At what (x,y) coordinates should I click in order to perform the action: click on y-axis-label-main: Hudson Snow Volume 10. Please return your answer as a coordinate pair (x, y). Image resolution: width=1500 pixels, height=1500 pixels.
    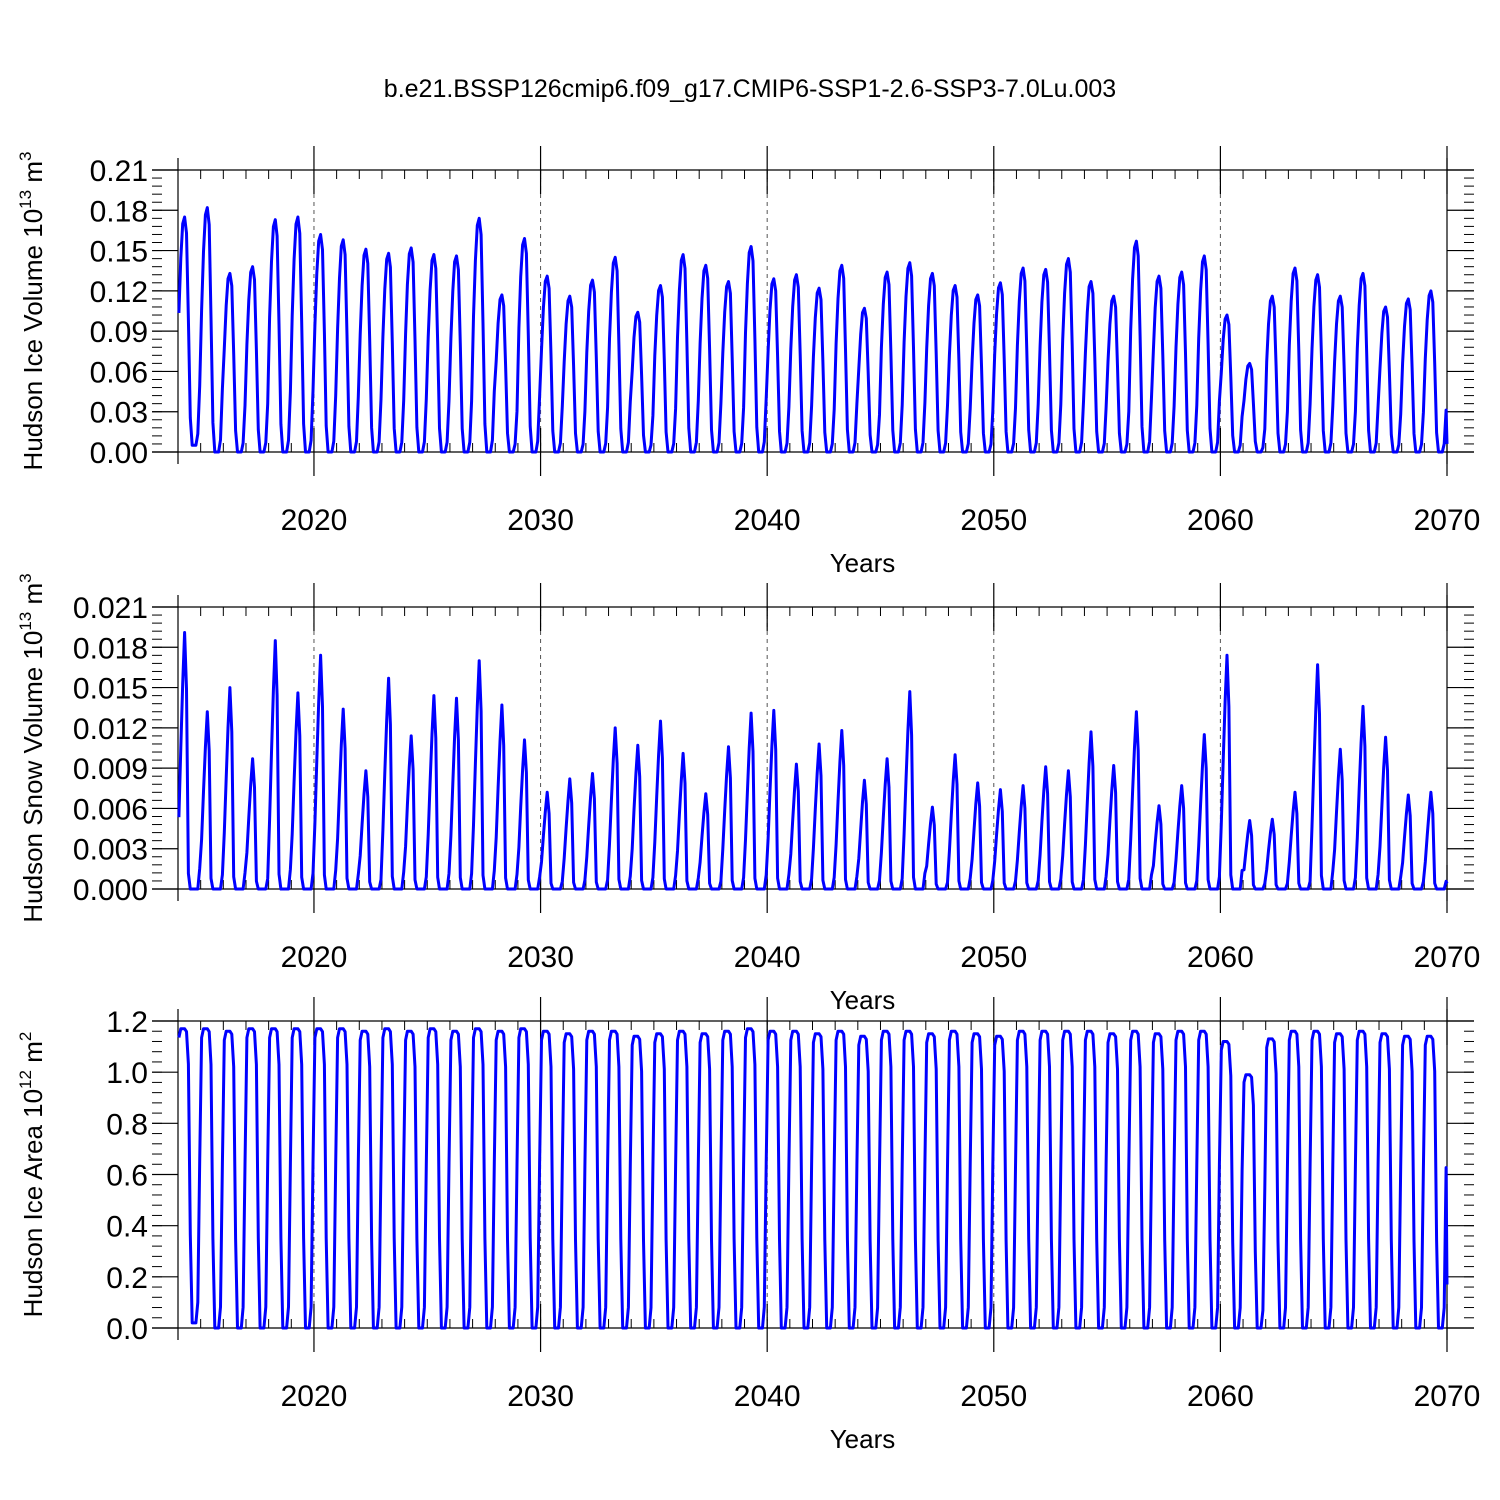
    Looking at the image, I should click on (33, 777).